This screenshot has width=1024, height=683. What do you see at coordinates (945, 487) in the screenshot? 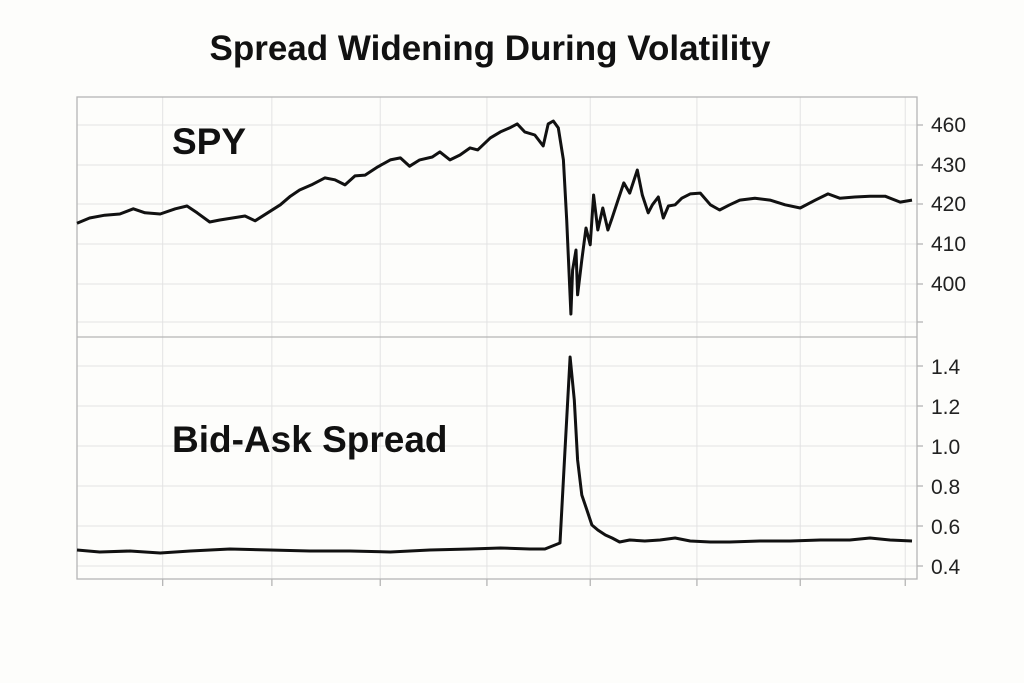
I see `spread-y-tick-label: 0.8` at bounding box center [945, 487].